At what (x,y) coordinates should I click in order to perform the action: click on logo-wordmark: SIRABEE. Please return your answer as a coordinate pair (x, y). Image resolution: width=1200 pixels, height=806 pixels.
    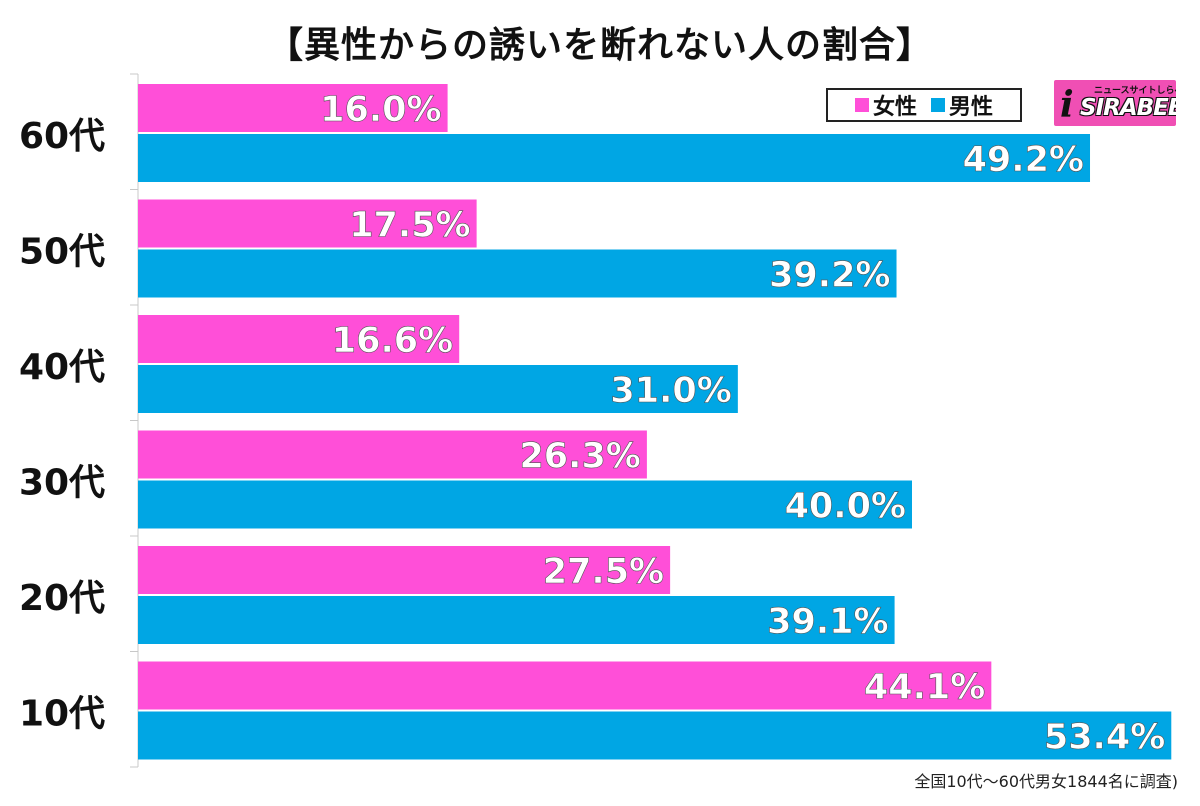
    Looking at the image, I should click on (1128, 108).